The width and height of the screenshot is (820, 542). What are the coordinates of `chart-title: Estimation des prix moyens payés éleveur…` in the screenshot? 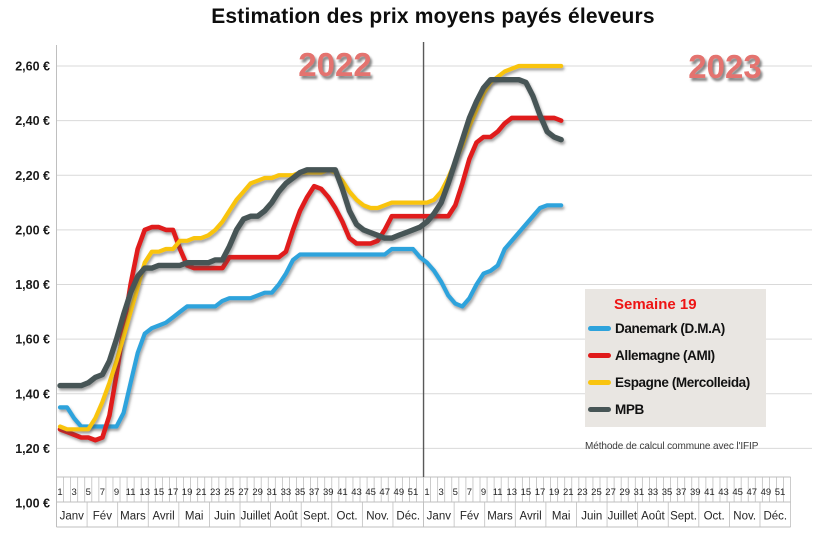 It's located at (433, 16).